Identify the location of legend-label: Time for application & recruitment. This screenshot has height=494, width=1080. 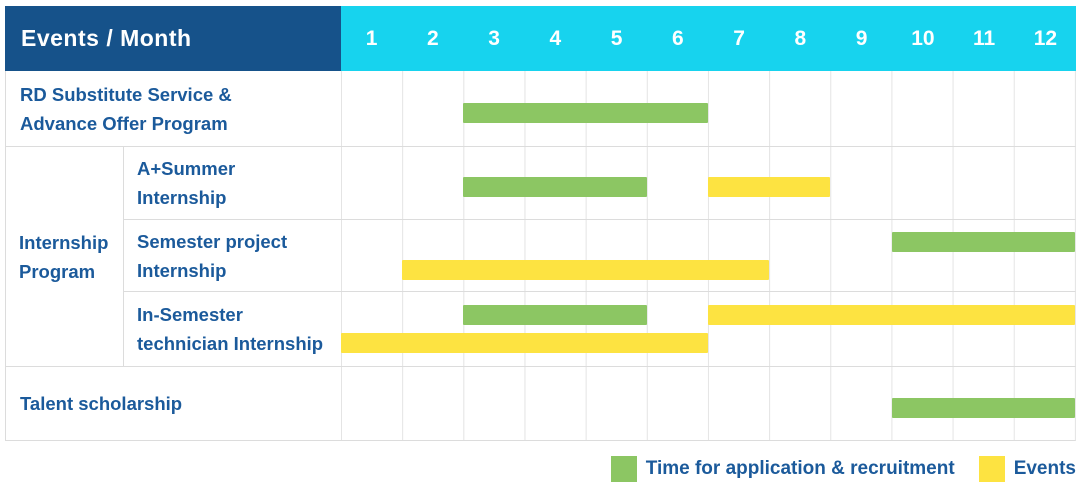
(800, 468).